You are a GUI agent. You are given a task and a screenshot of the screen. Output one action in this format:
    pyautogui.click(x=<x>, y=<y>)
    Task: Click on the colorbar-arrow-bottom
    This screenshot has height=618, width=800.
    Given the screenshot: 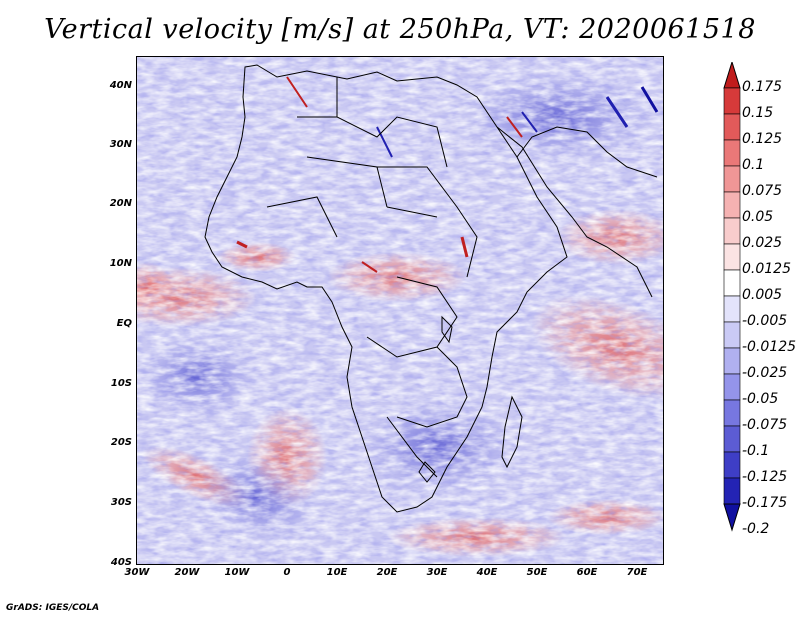 What is the action you would take?
    pyautogui.click(x=732, y=517)
    